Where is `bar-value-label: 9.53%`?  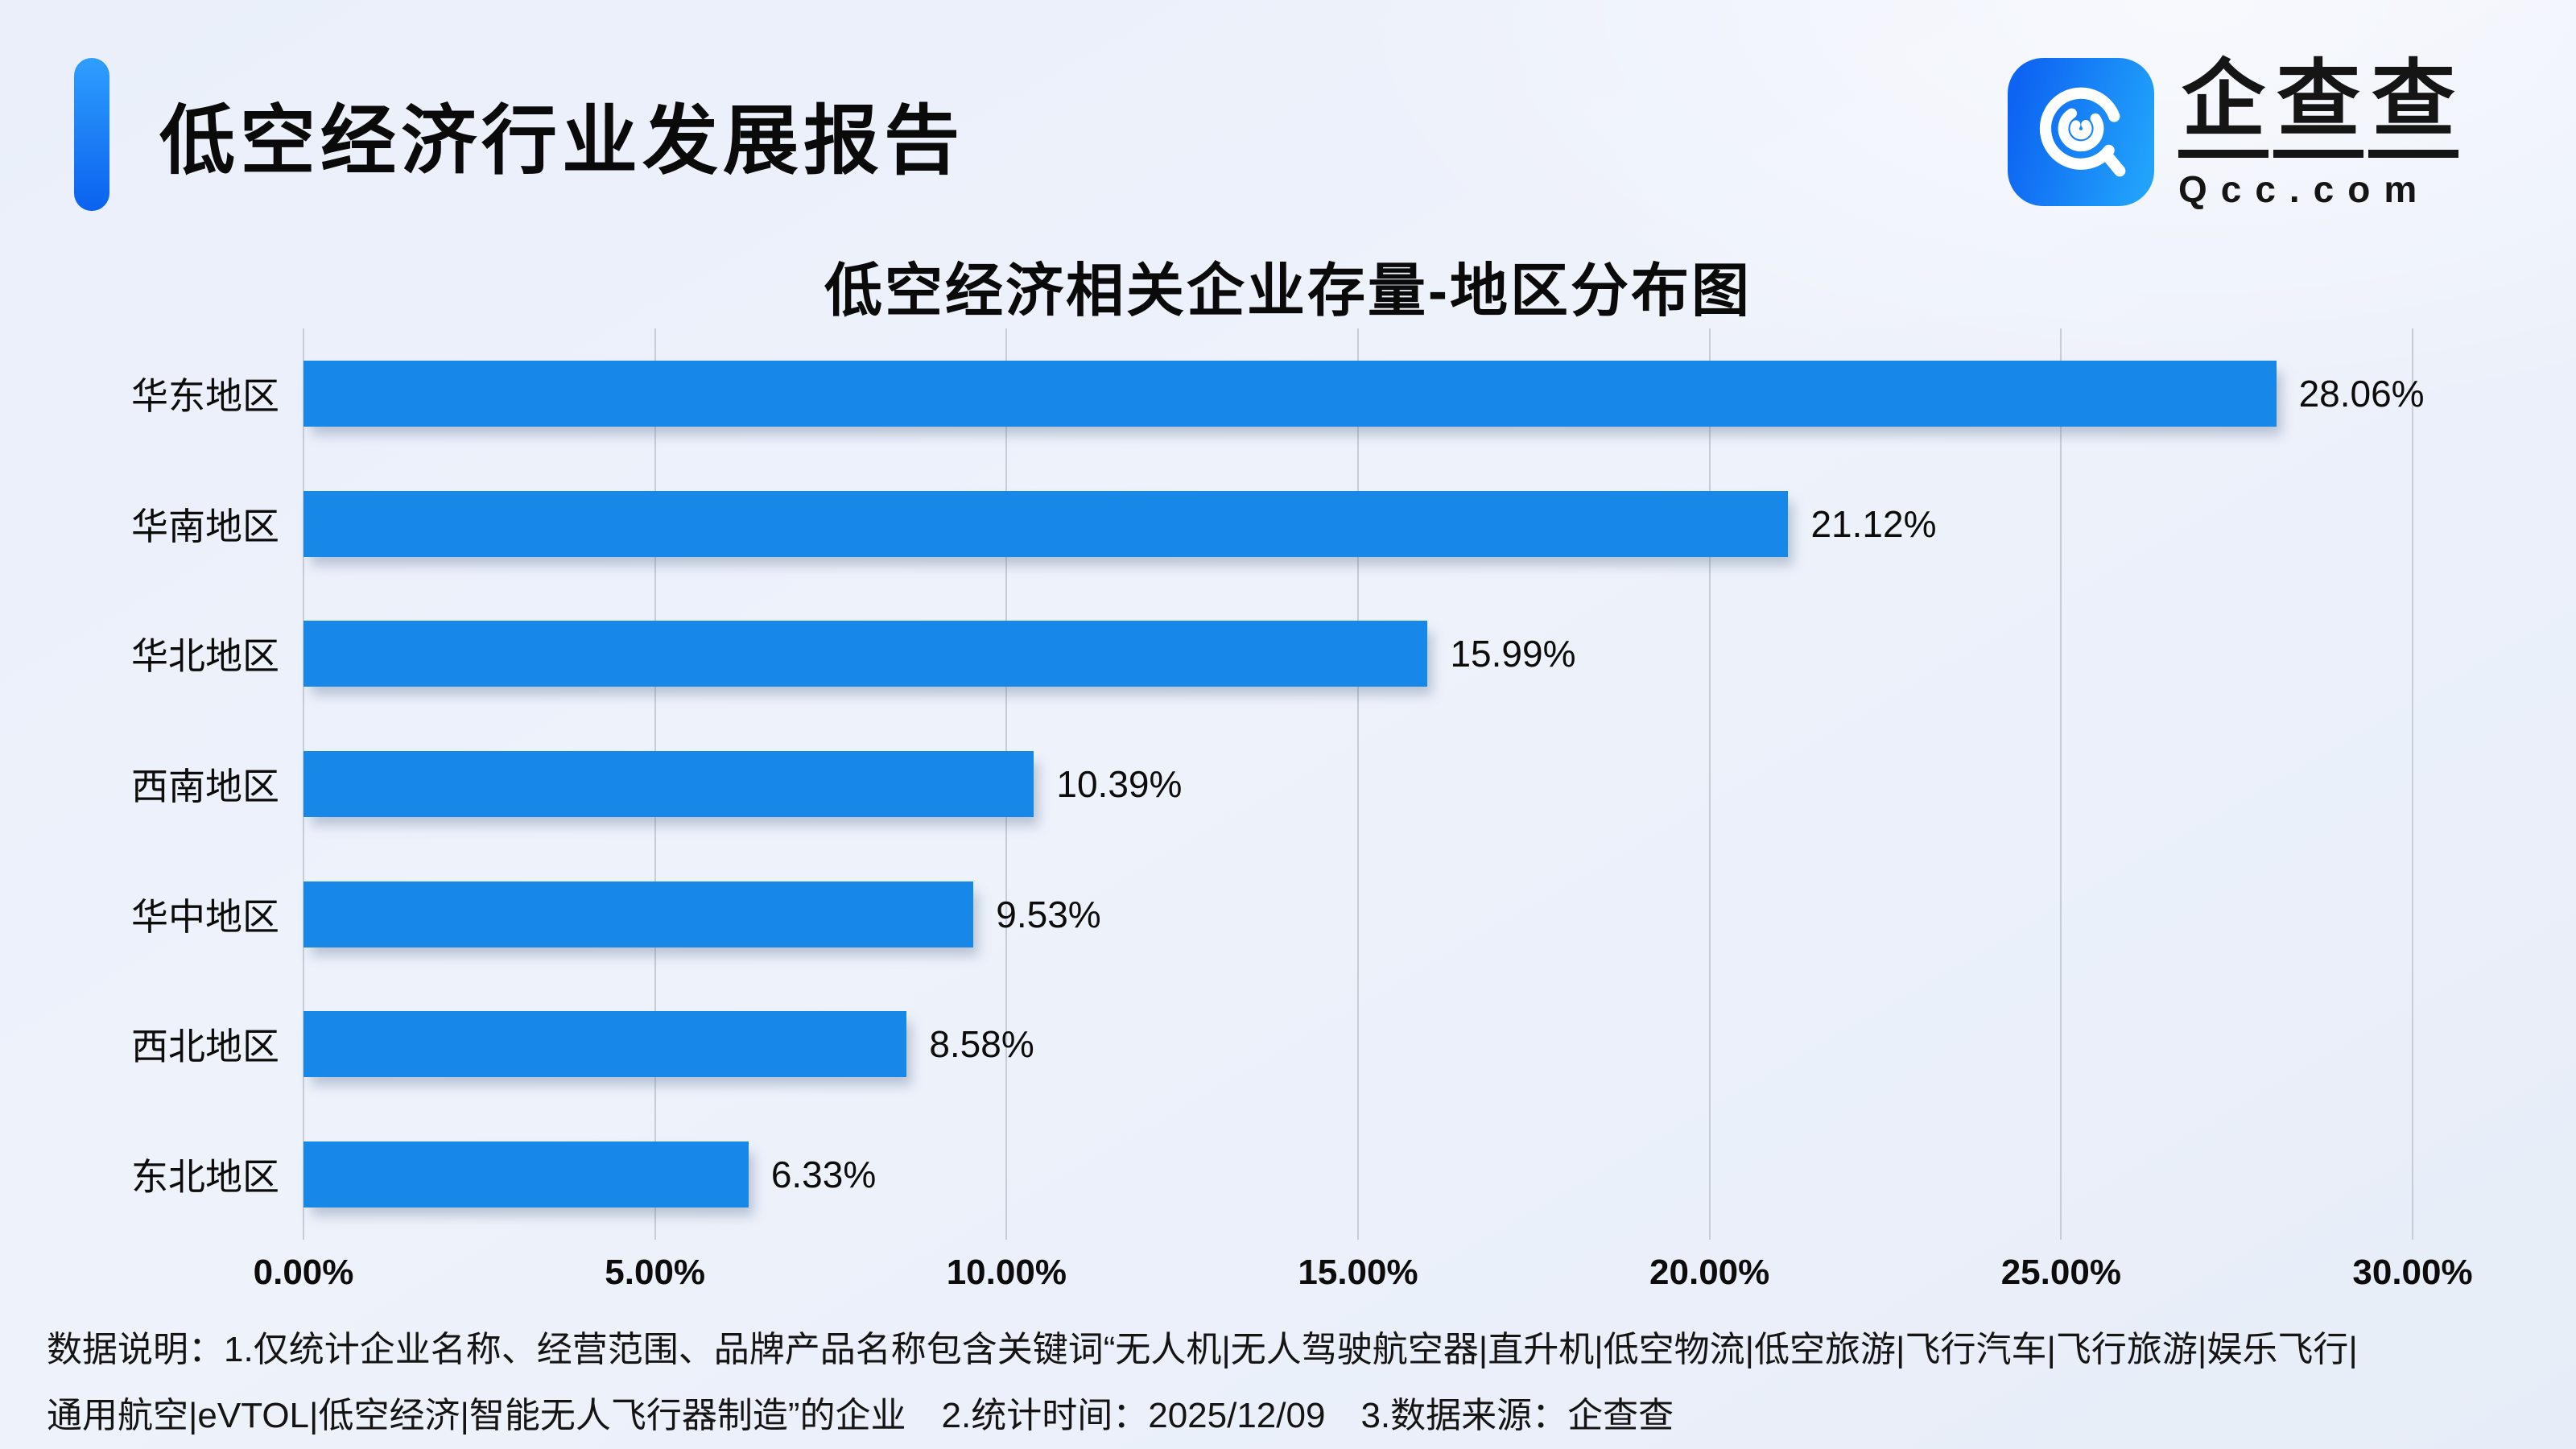 bar-value-label: 9.53% is located at coordinates (1048, 914).